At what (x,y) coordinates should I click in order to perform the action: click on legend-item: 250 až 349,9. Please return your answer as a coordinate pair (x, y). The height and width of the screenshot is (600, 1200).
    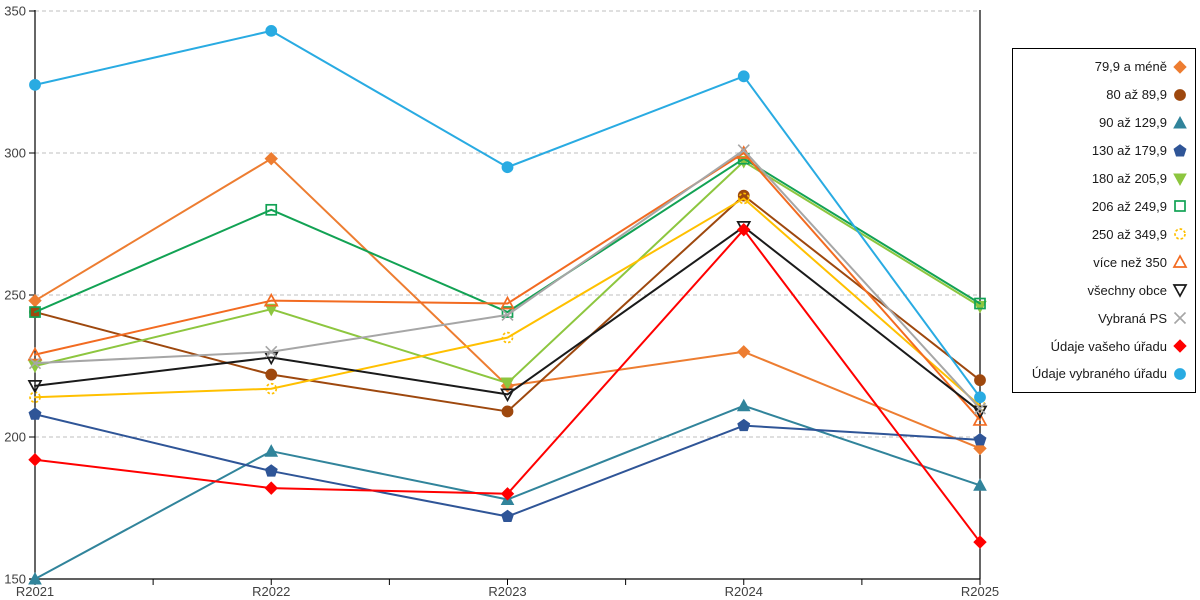
    Looking at the image, I should click on (1104, 234).